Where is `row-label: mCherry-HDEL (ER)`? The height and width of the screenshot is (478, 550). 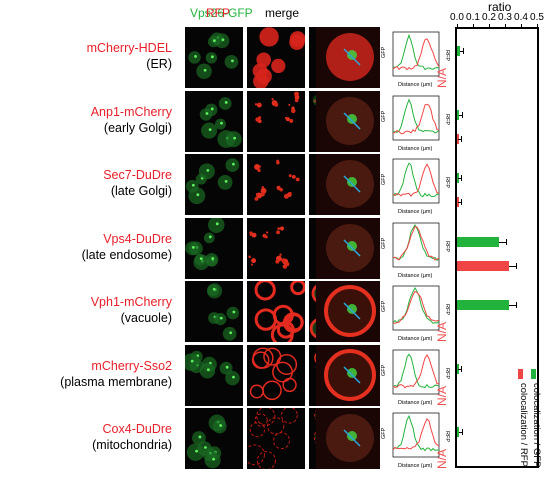
row-label: mCherry-HDEL (ER) is located at coordinates (86, 56).